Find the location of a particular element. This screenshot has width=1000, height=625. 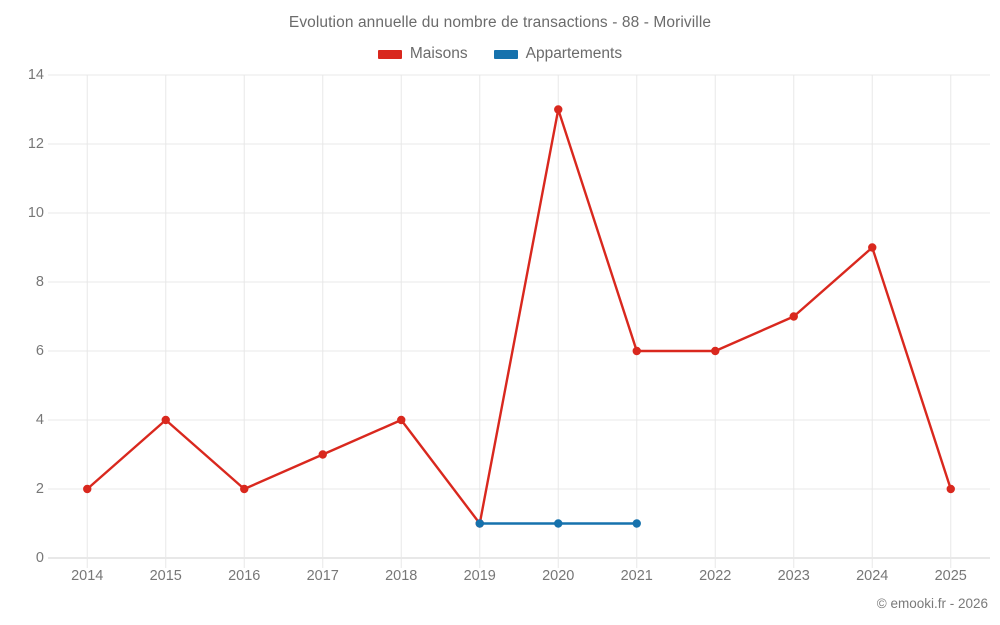

x-axis-tick-label: 2020 is located at coordinates (558, 576).